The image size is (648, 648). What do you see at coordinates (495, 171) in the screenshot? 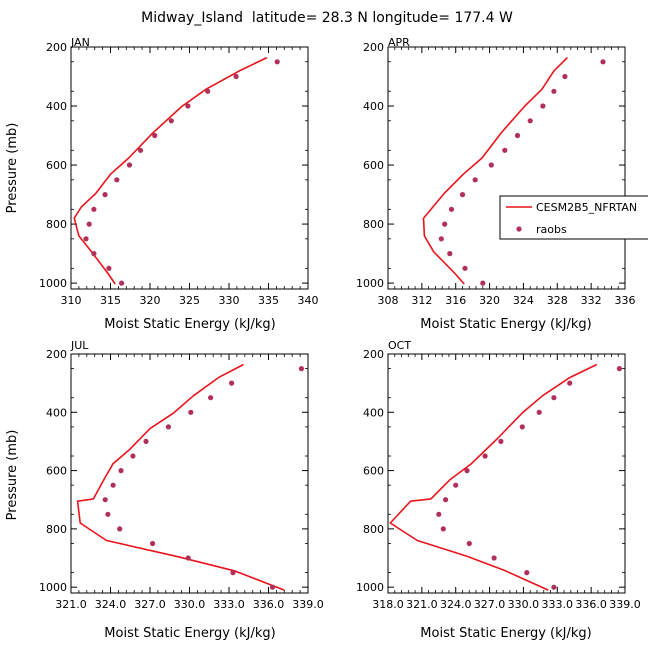
I see `model-profile-line-apr` at bounding box center [495, 171].